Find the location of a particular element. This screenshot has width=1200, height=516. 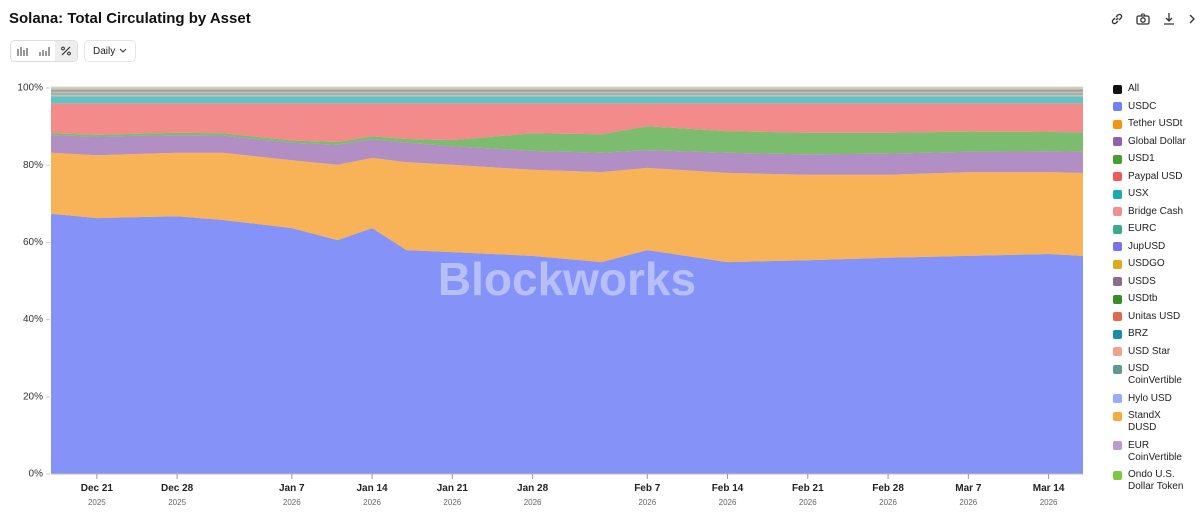

legend-label: Bridge Cash is located at coordinates (1156, 211).